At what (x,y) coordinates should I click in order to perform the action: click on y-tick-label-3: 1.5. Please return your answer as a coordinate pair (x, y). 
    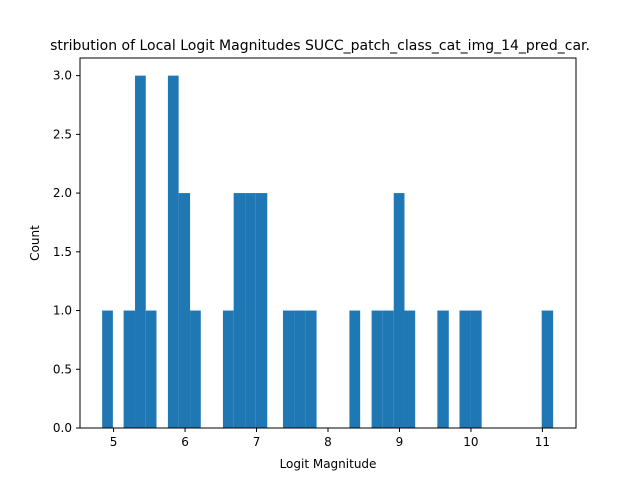
    Looking at the image, I should click on (62, 252).